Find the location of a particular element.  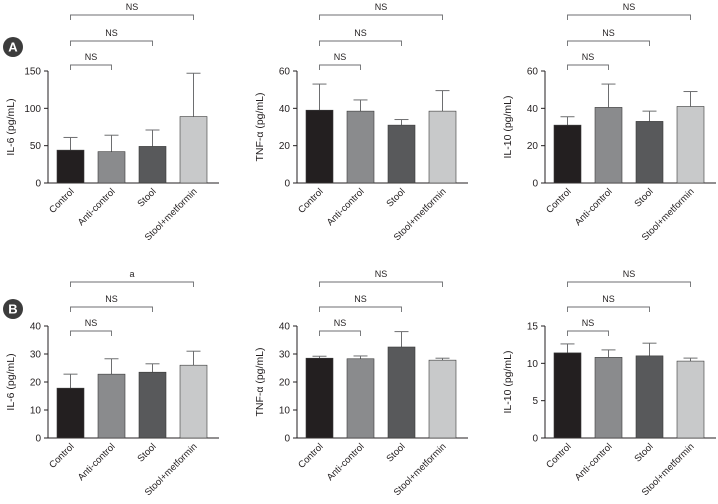

panel-b-badge: B is located at coordinates (13, 309).